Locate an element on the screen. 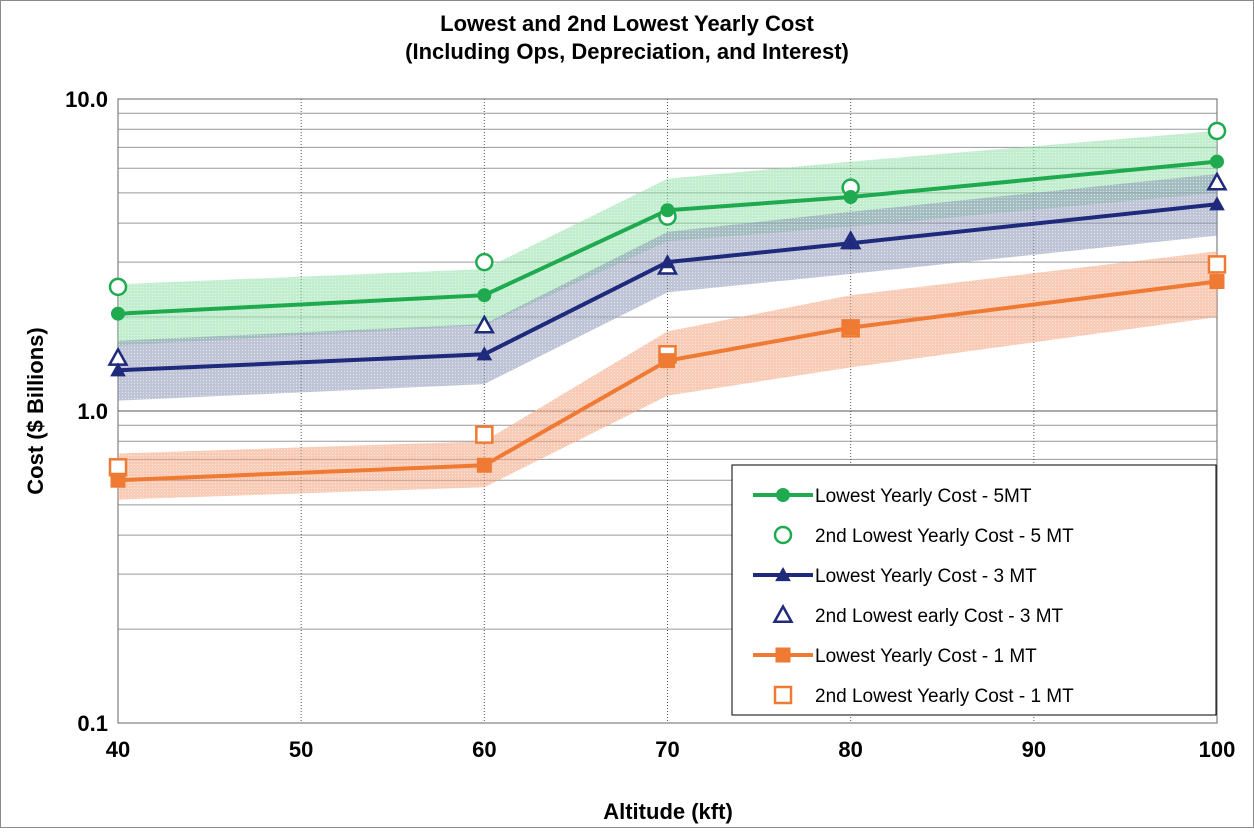  y-tick-label: 10.0 is located at coordinates (86, 99).